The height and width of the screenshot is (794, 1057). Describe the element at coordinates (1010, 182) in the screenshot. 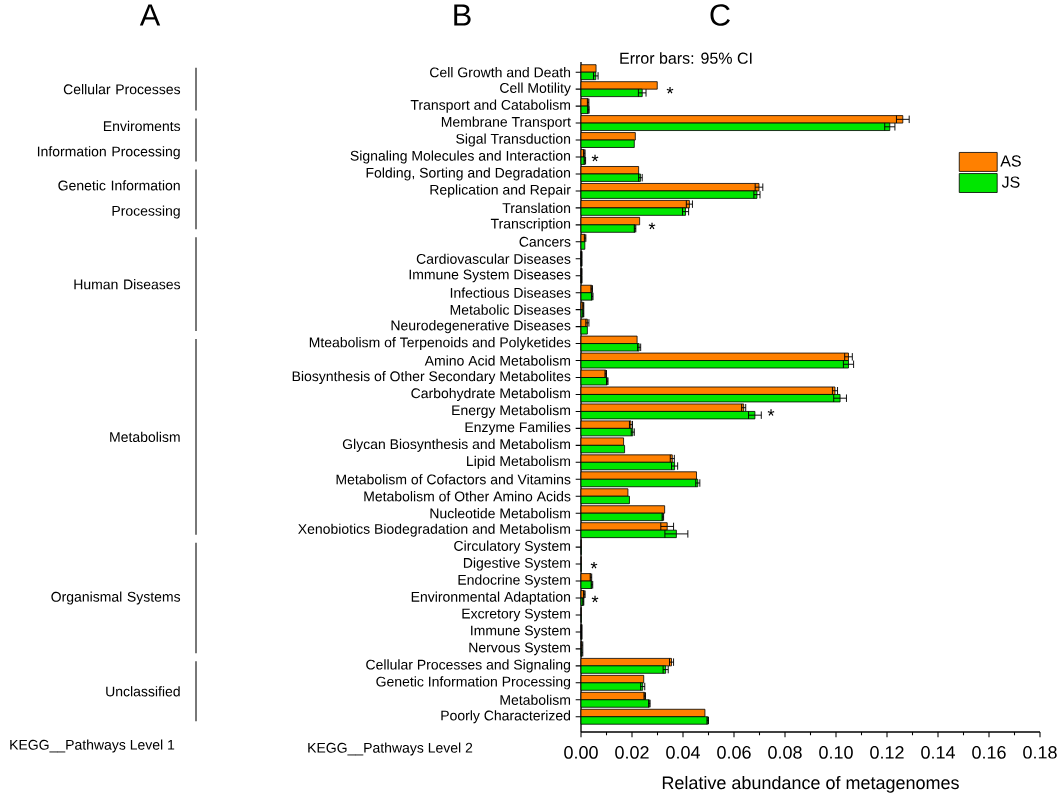

I see `legend-label: JS` at that location.